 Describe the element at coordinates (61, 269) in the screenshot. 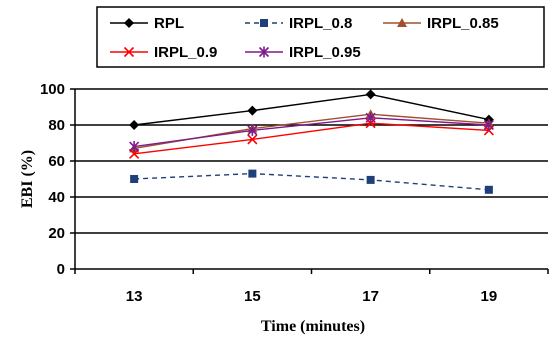

I see `y-tick-label: 0` at that location.